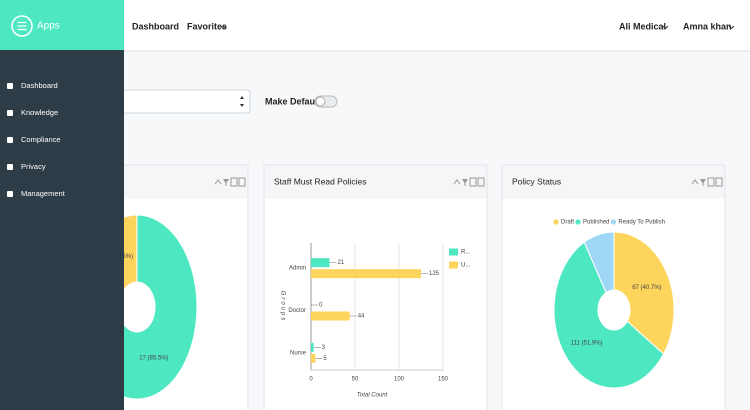 The image size is (750, 410). What do you see at coordinates (325, 359) in the screenshot?
I see `bar-label: 5` at bounding box center [325, 359].